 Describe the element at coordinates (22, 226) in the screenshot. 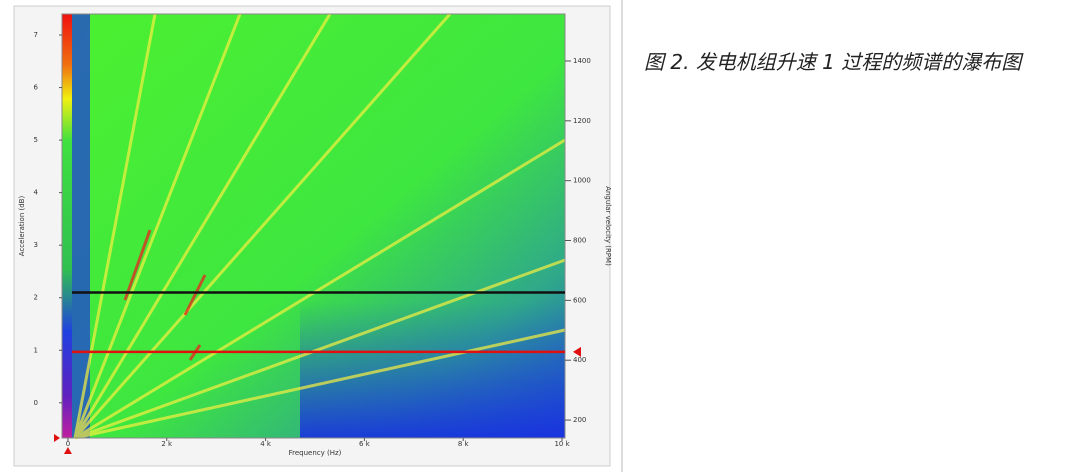

I see `y-label: Acceleration (dB)` at that location.